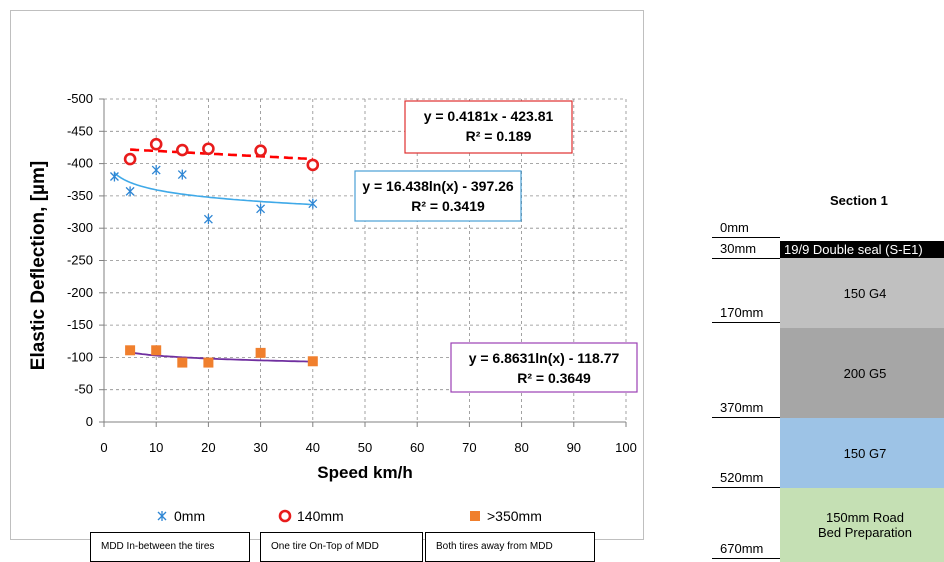 The width and height of the screenshot is (944, 562). What do you see at coordinates (865, 373) in the screenshot?
I see `layer-label: 200 G5` at bounding box center [865, 373].